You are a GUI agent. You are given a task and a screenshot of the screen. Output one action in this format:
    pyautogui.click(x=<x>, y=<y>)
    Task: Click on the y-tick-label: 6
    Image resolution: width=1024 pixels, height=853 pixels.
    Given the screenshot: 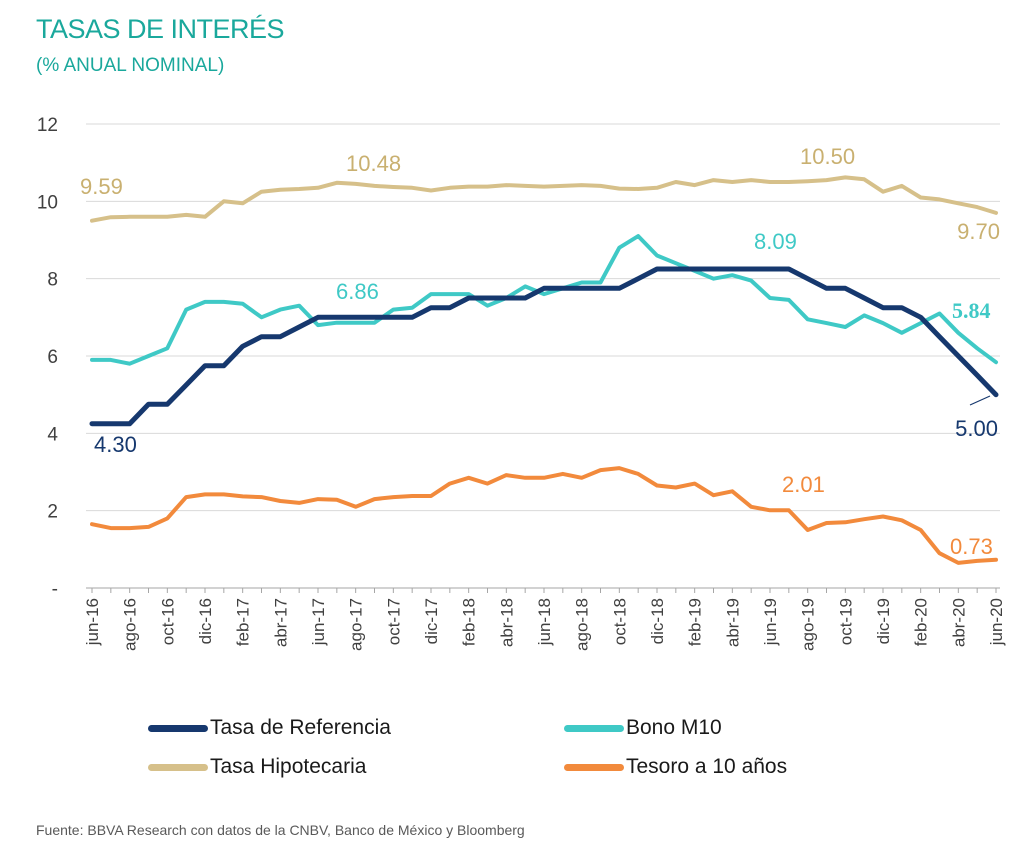 What is the action you would take?
    pyautogui.click(x=52, y=357)
    